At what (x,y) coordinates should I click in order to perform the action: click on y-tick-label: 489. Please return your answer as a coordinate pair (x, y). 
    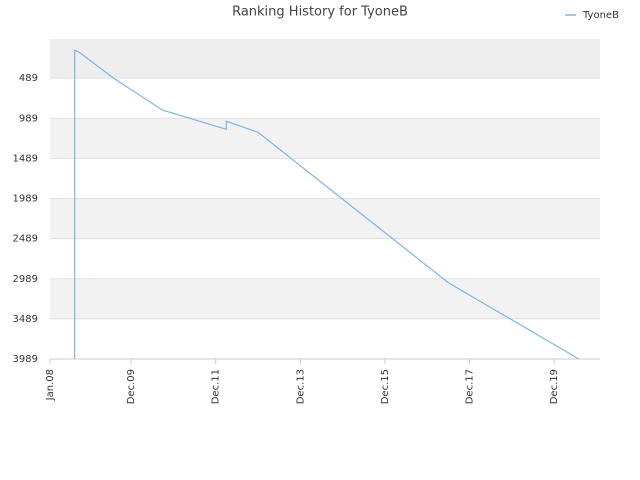
    Looking at the image, I should click on (28, 78).